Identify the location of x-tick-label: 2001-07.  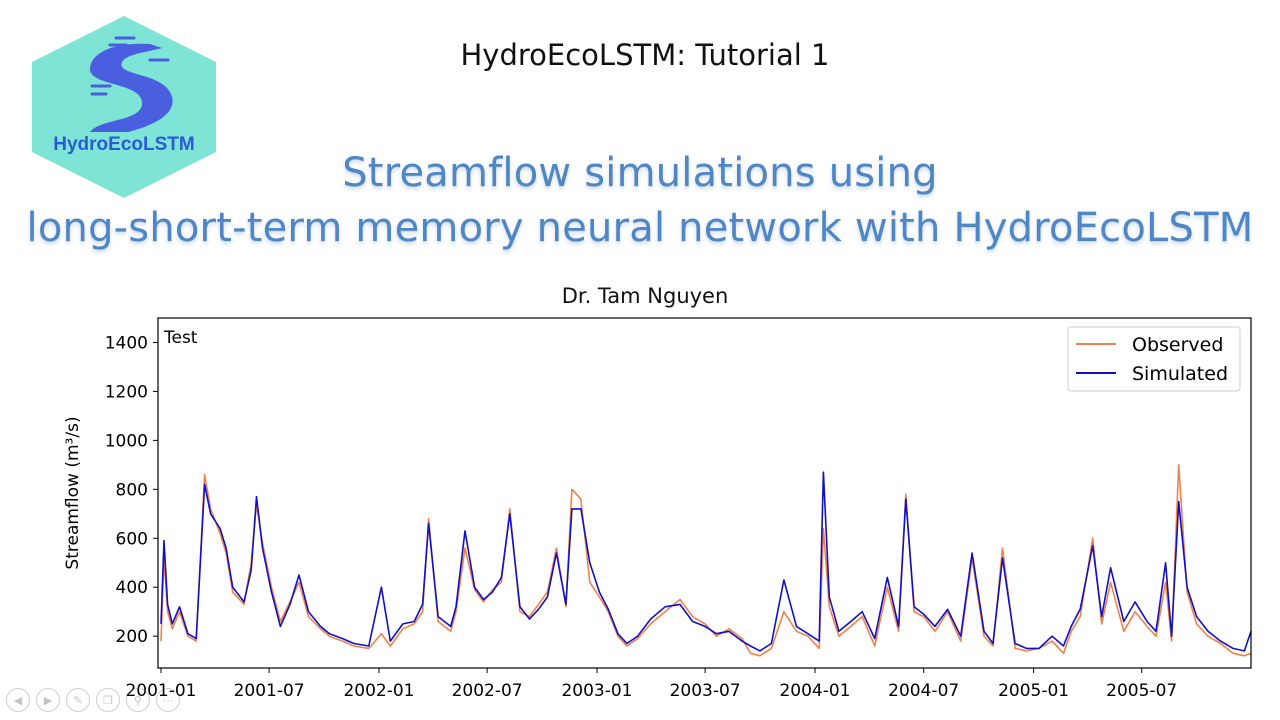
(269, 691).